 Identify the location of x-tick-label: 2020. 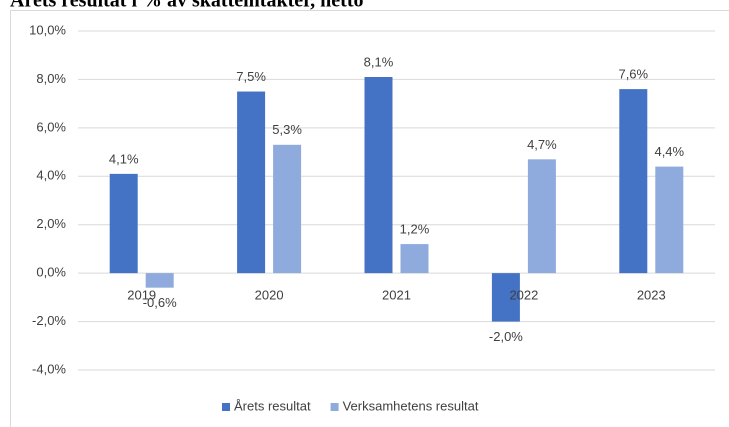
(269, 295).